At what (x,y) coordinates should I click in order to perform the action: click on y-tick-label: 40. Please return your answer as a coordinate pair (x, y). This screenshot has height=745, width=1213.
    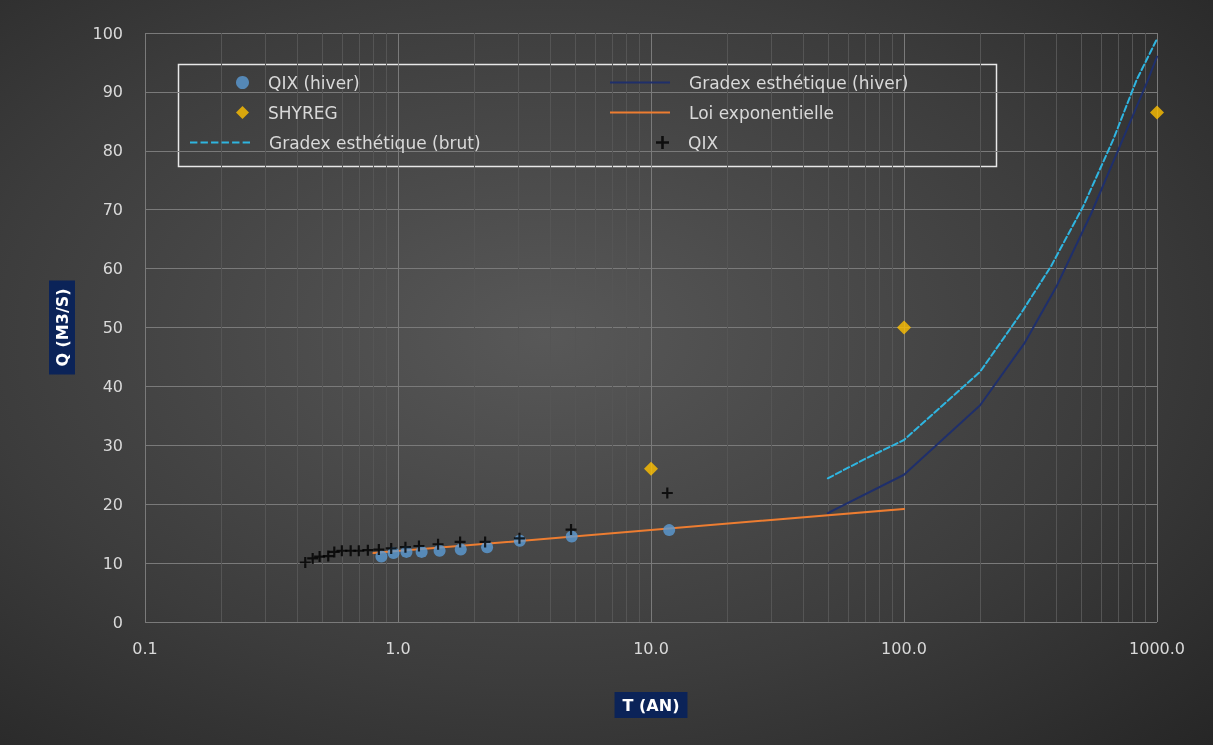
    Looking at the image, I should click on (112, 386).